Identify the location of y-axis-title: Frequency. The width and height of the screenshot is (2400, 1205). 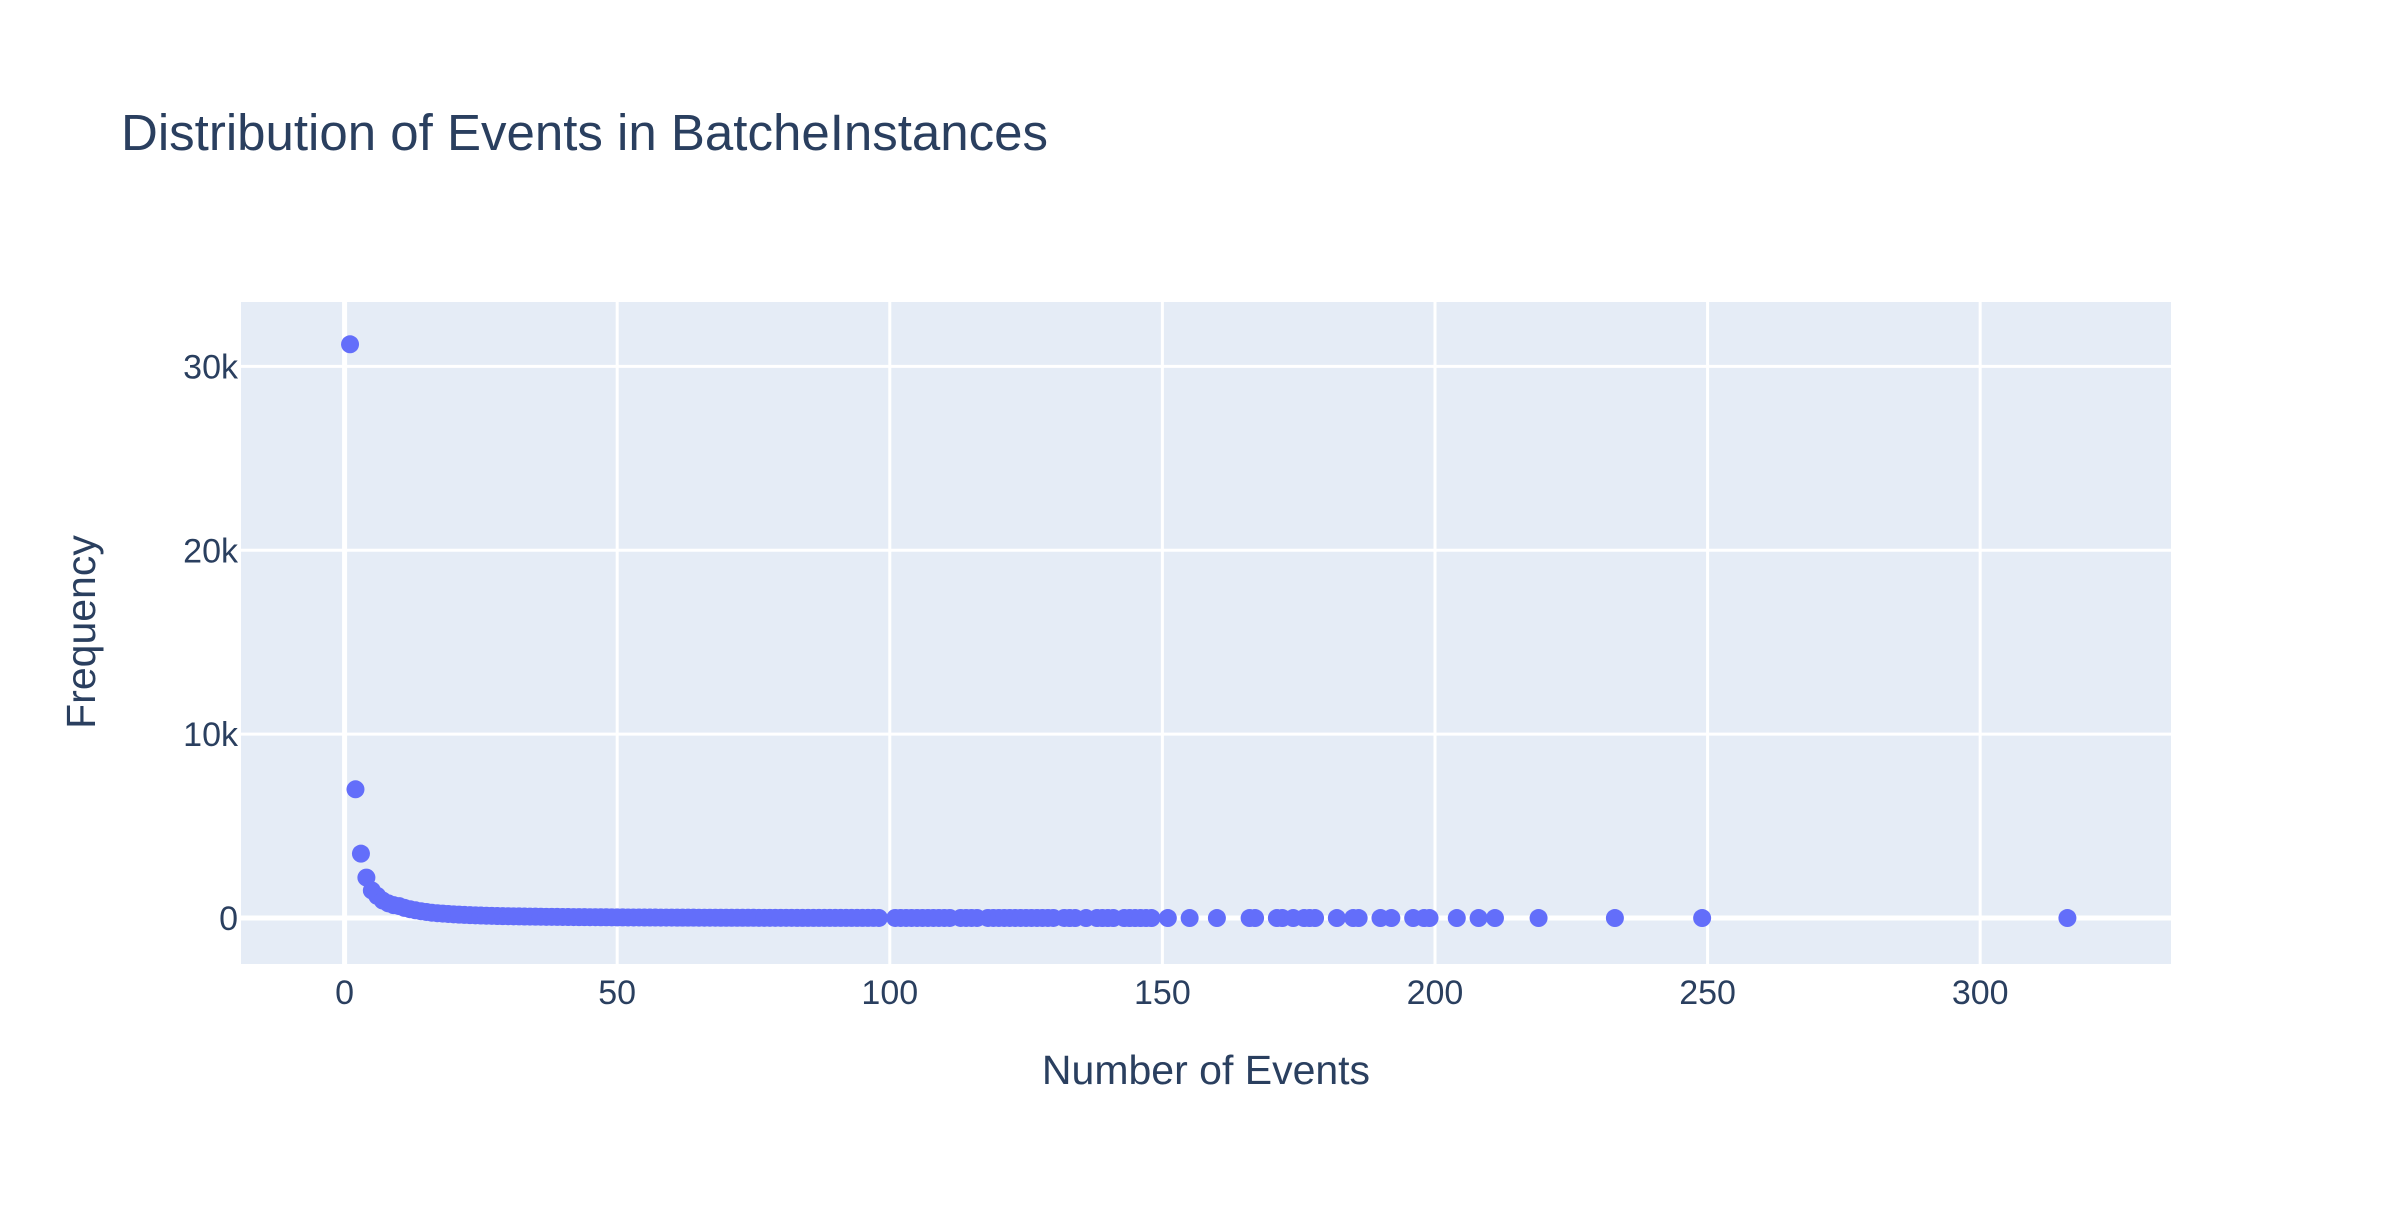
(81, 632).